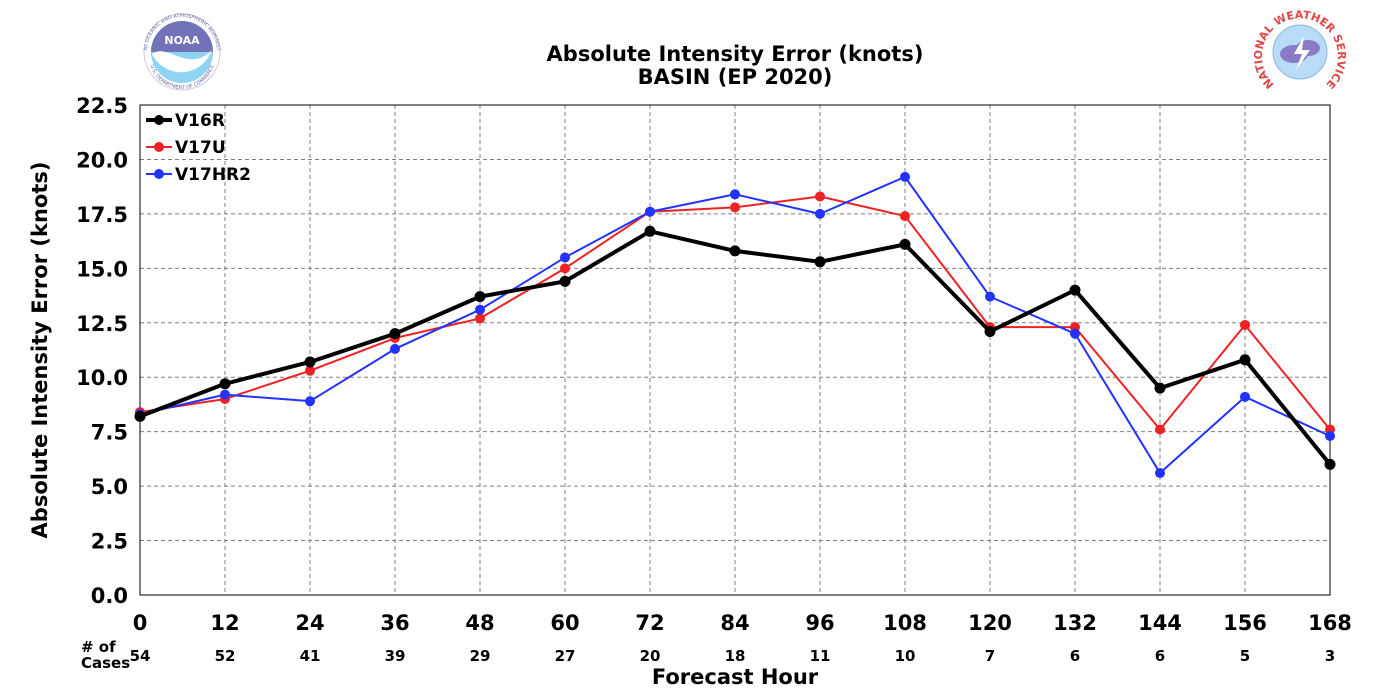 The image size is (1400, 700). What do you see at coordinates (735, 677) in the screenshot?
I see `x-axis-label: Forecast Hour` at bounding box center [735, 677].